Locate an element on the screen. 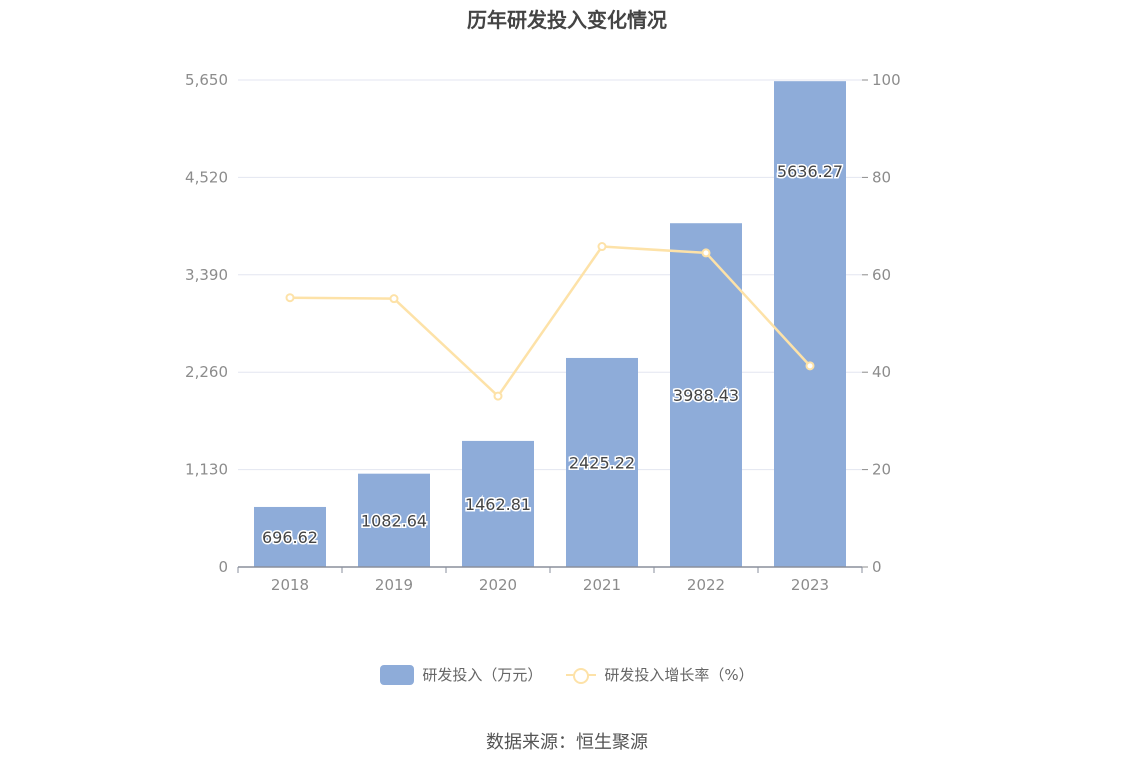 The height and width of the screenshot is (766, 1134). growth-rate-line is located at coordinates (550, 321).